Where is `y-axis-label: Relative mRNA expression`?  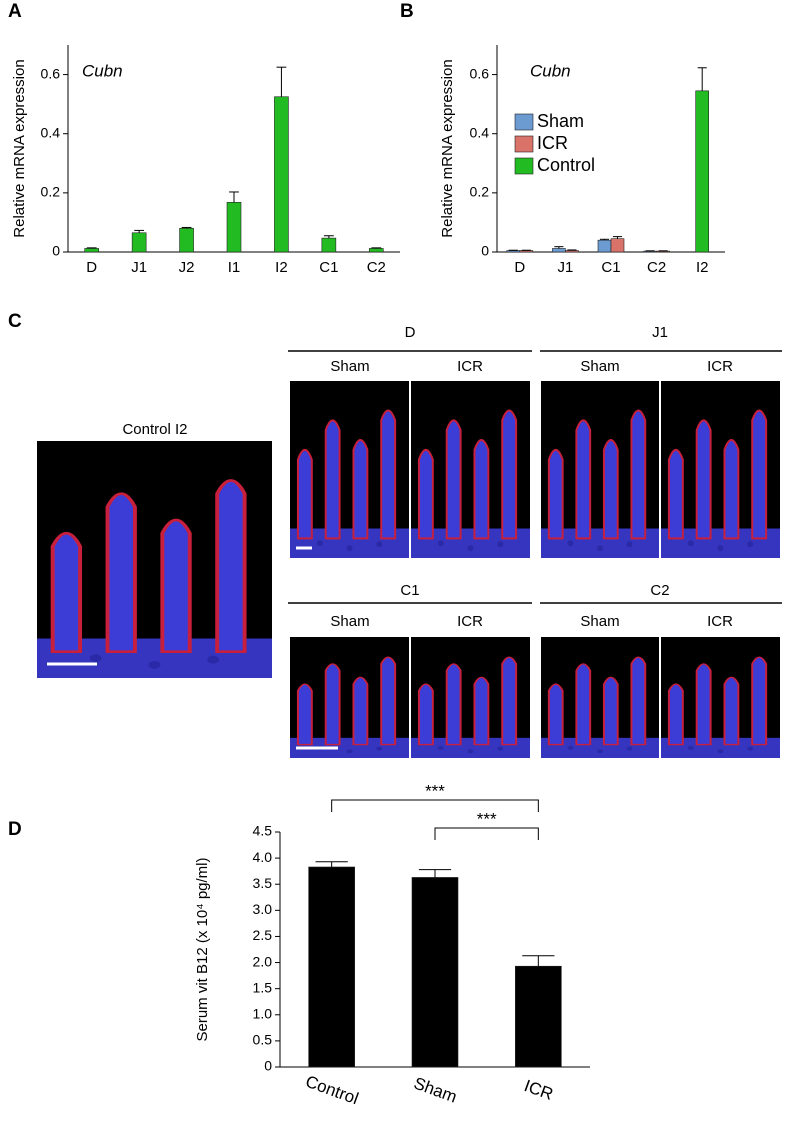
y-axis-label: Relative mRNA expression is located at coordinates (19, 148).